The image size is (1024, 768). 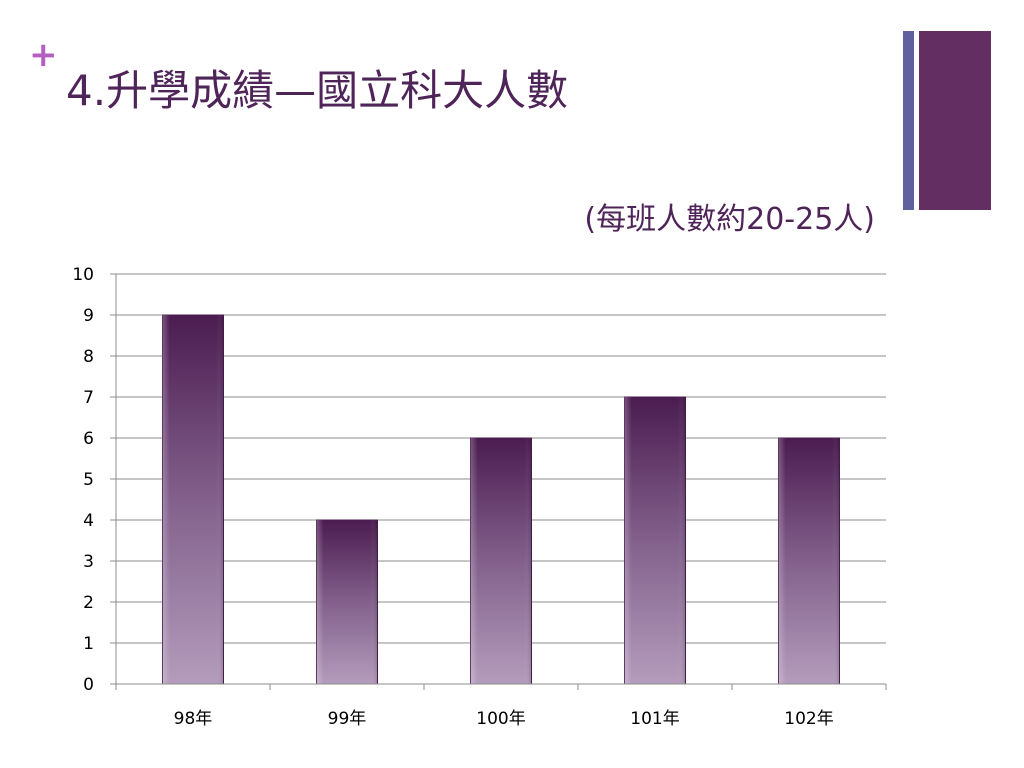 I want to click on y-tick-label: 10, so click(x=83, y=275).